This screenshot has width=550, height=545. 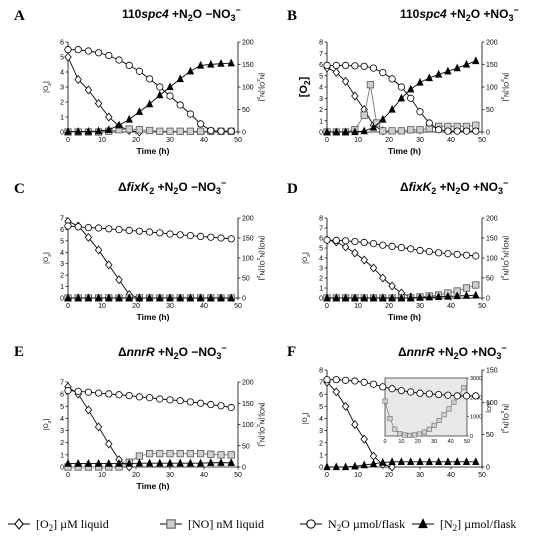 I want to click on inset-x-tick-label: 30, so click(x=434, y=442).